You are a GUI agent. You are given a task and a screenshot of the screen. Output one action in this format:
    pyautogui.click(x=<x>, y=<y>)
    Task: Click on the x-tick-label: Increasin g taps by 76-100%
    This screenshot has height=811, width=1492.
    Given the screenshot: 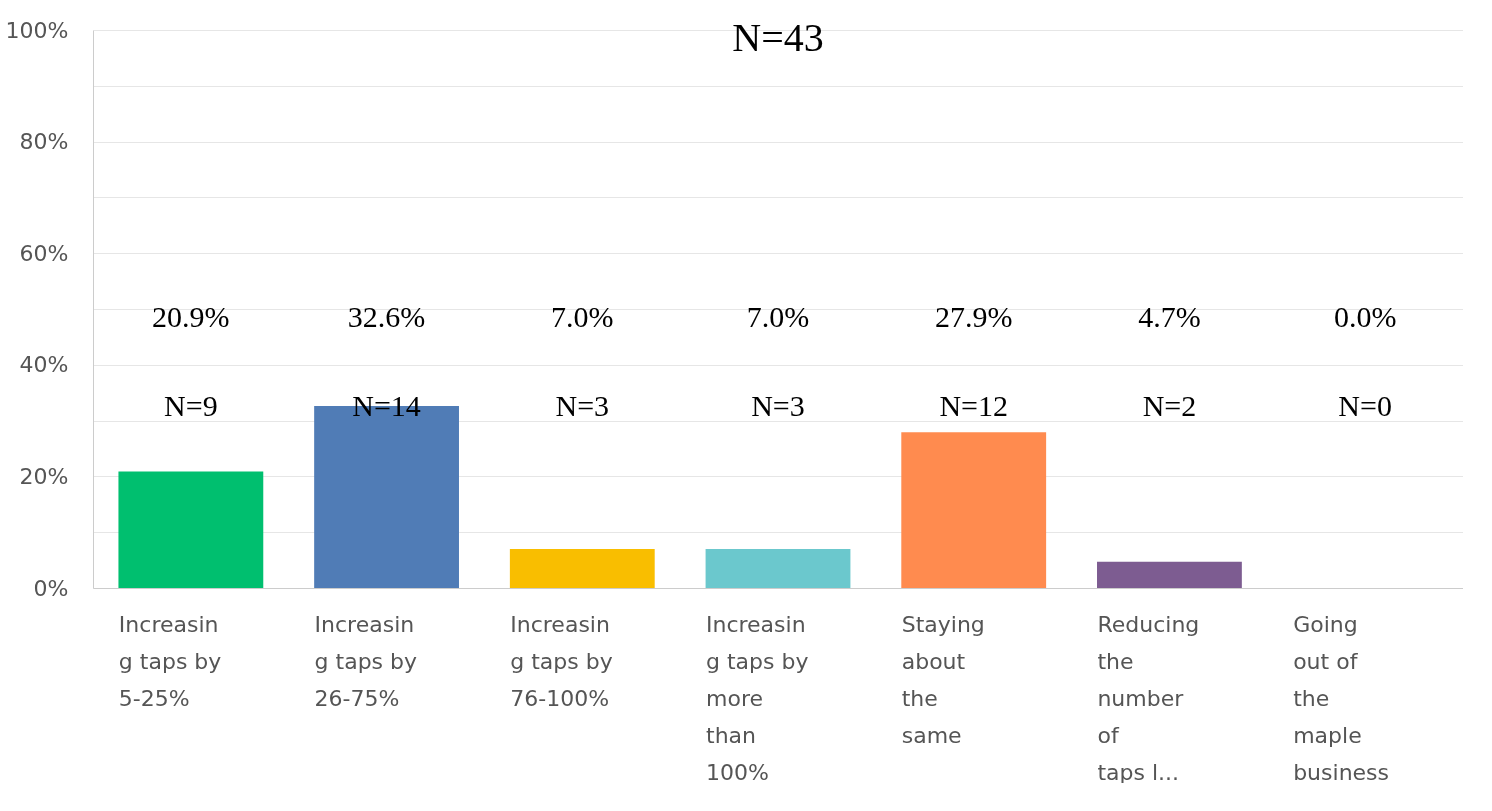 What is the action you would take?
    pyautogui.click(x=561, y=661)
    